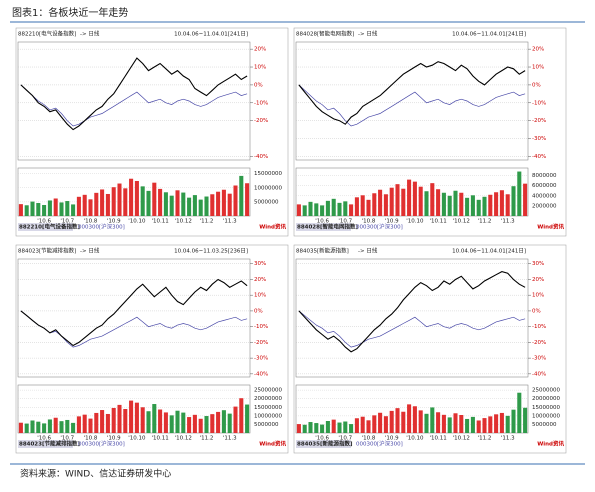  I want to click on price-area, so click(134, 101).